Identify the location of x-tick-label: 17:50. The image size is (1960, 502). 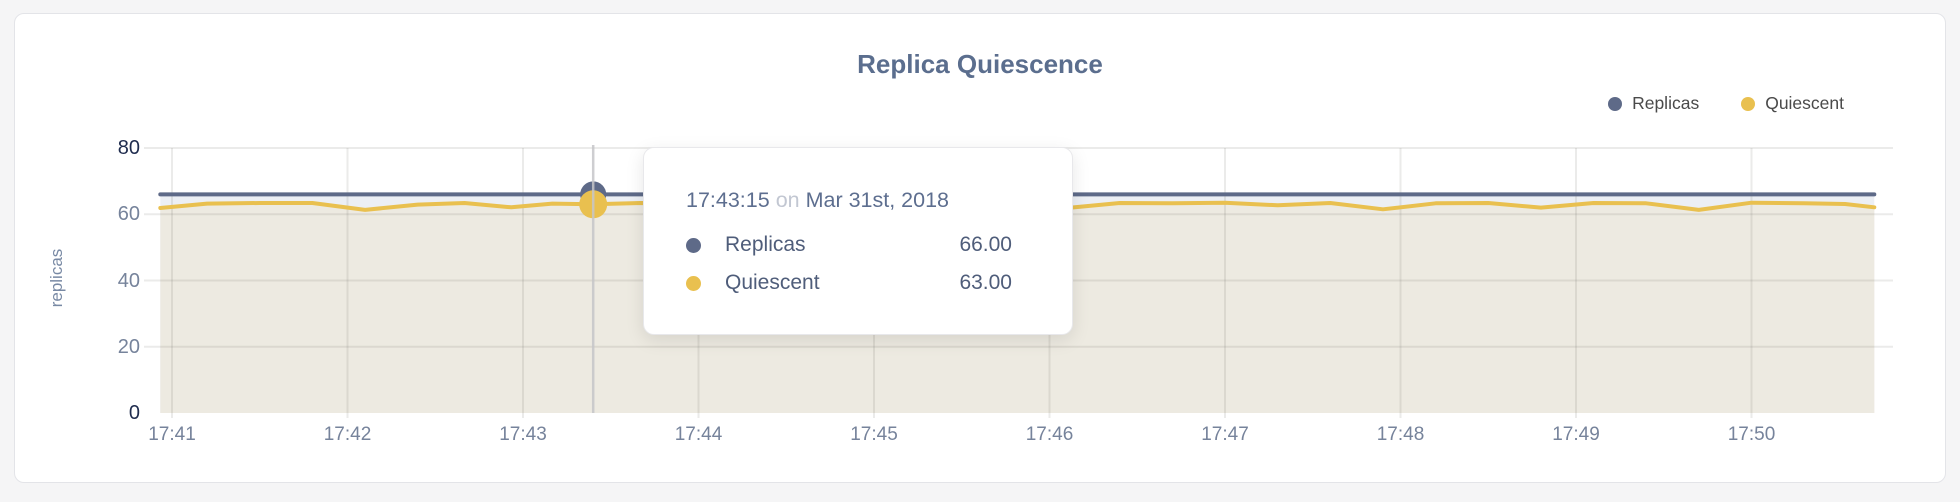
(1751, 434).